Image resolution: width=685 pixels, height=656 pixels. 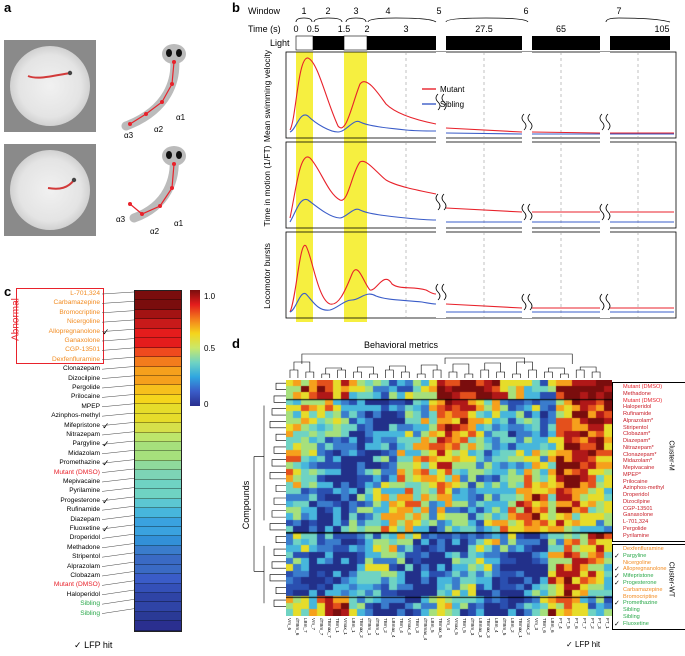 I want to click on metric-label: TBmax_5, so click(x=441, y=628).